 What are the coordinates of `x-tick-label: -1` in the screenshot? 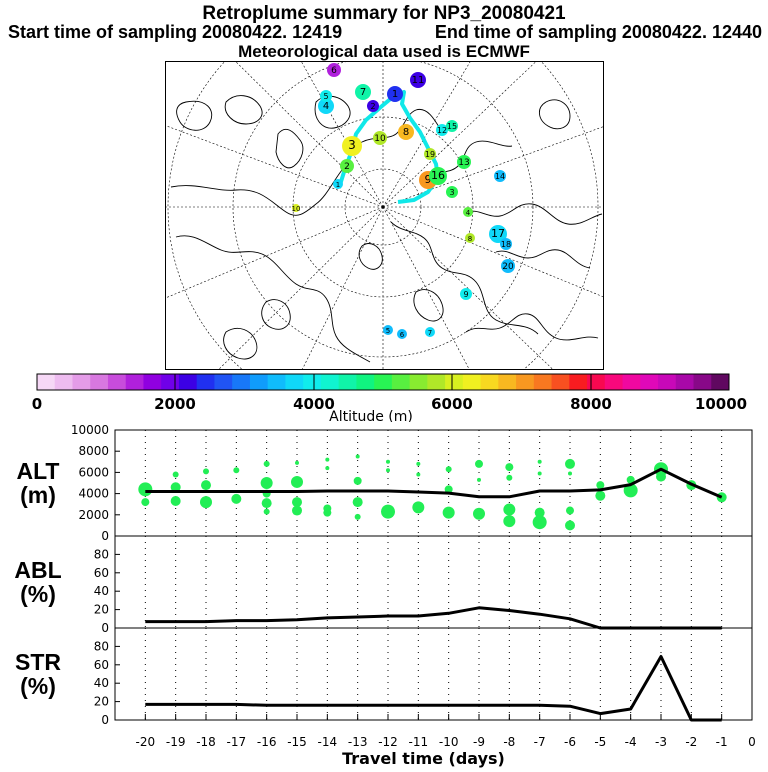 It's located at (722, 742).